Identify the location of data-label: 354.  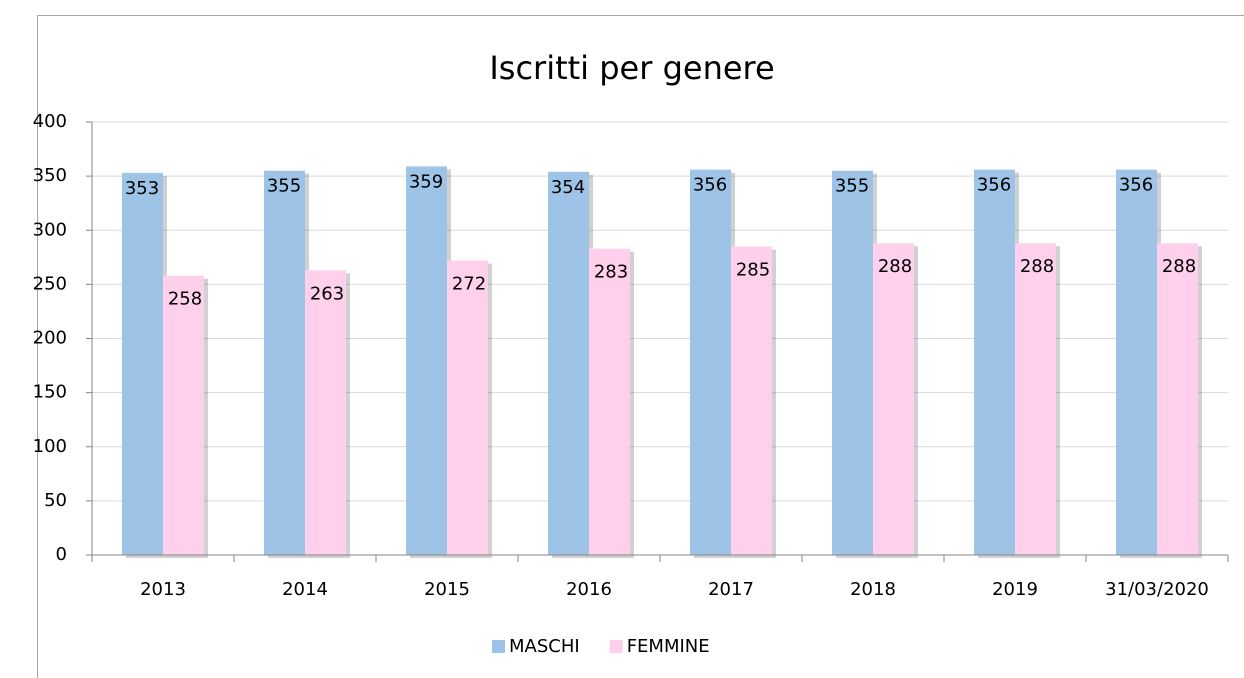
(568, 187).